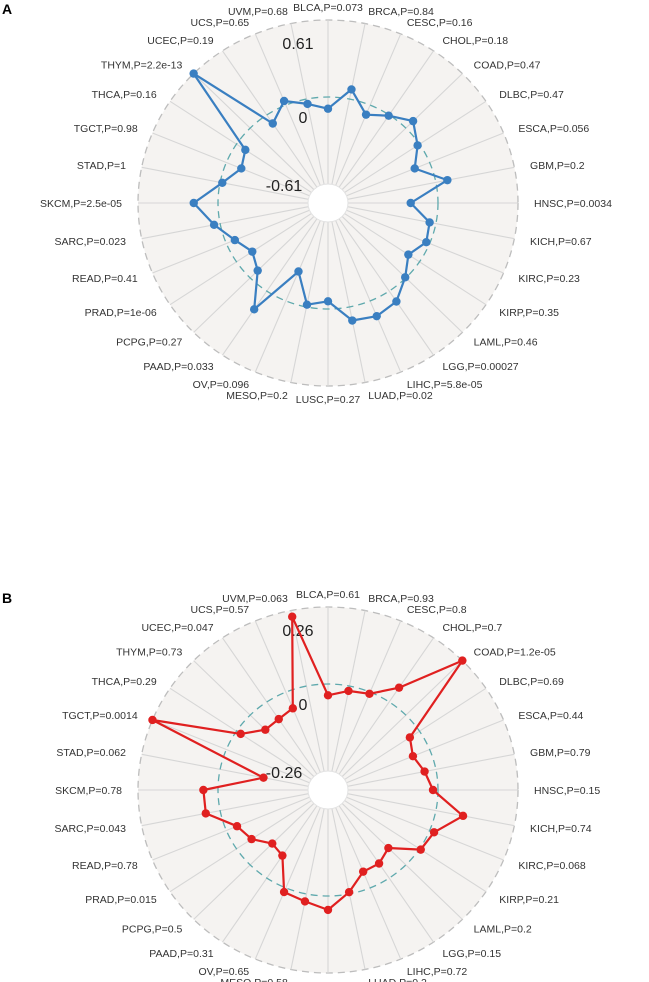 This screenshot has height=982, width=649. Describe the element at coordinates (363, 871) in the screenshot. I see `panel-b-point-lihc` at that location.